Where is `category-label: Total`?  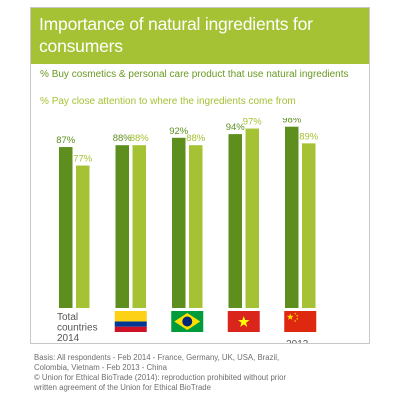 category-label: Total is located at coordinates (67, 317).